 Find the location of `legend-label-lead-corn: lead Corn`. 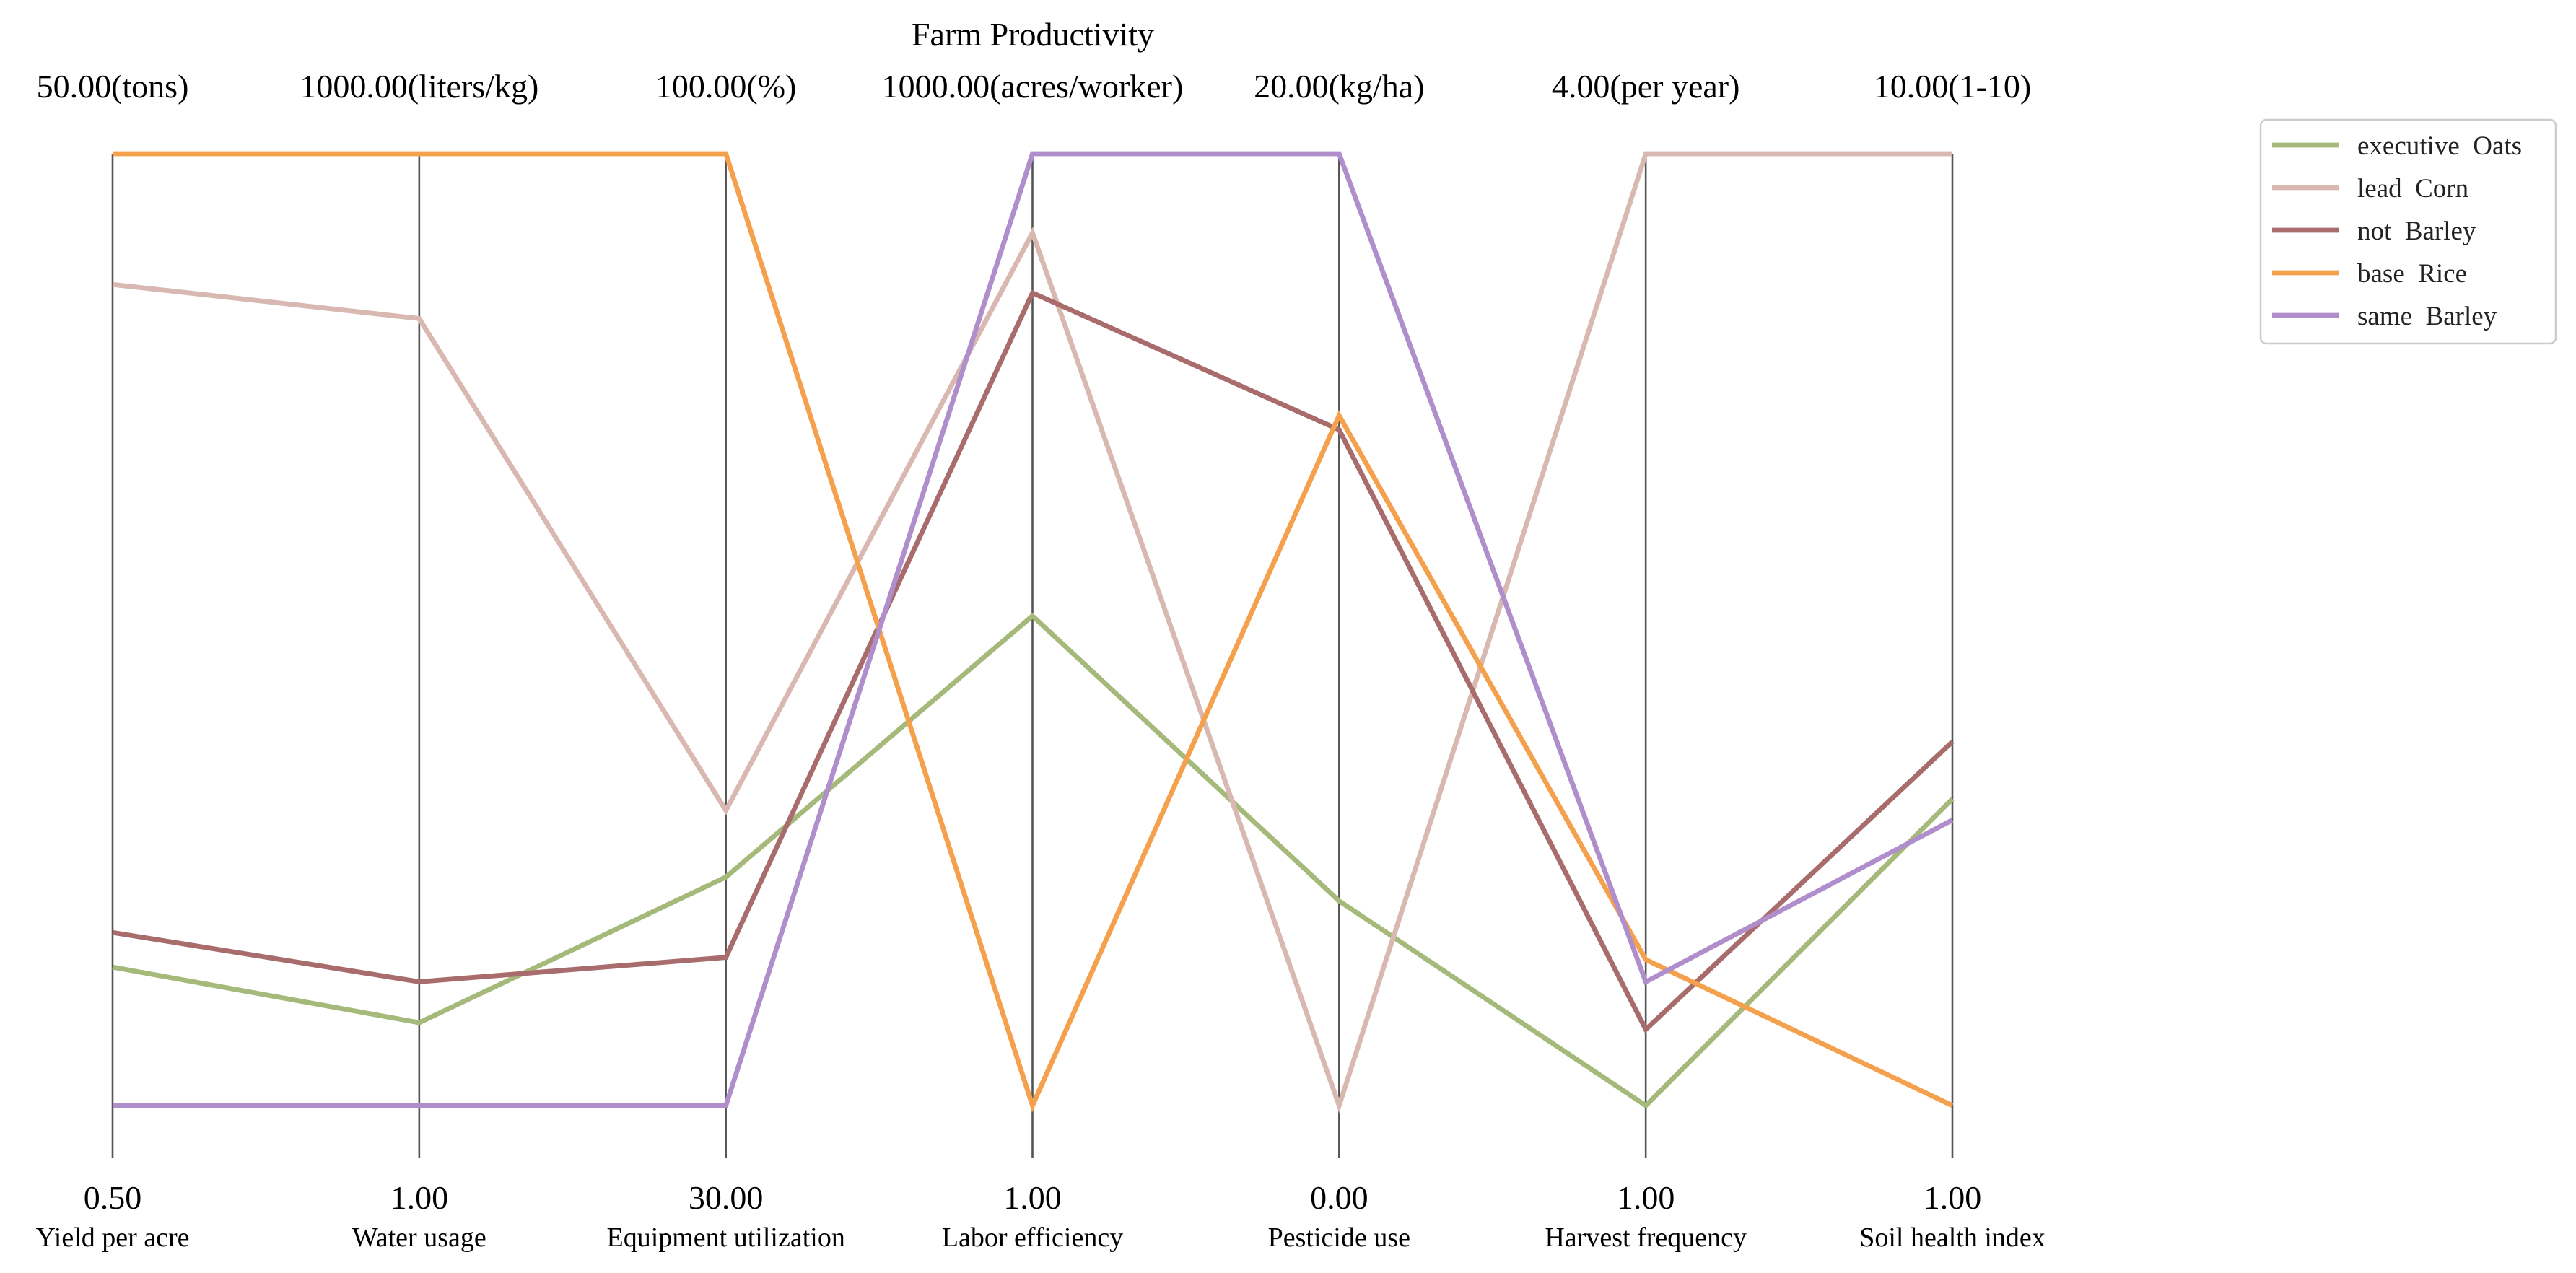

legend-label-lead-corn: lead Corn is located at coordinates (2412, 189).